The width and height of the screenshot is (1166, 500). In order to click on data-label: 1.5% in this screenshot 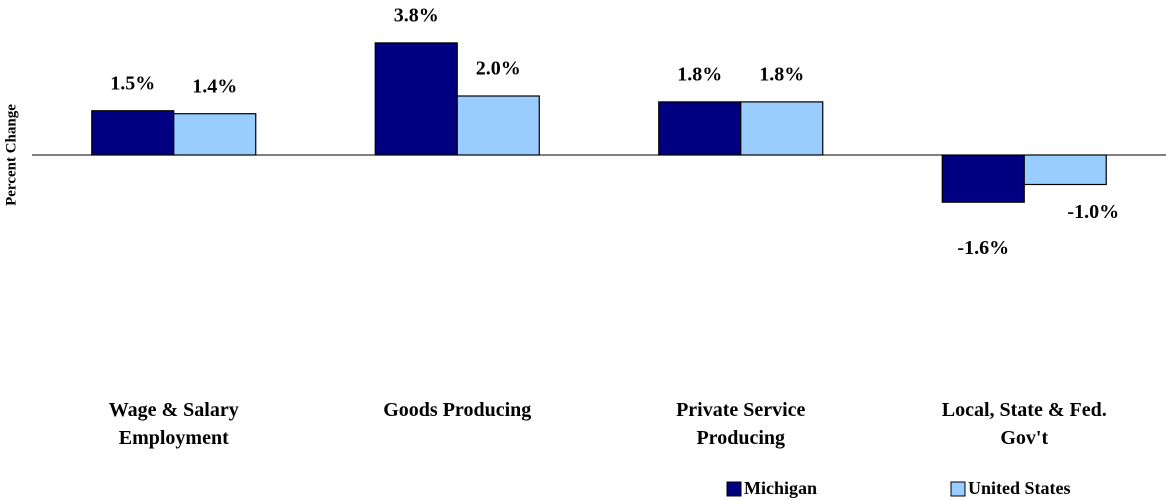, I will do `click(132, 83)`.